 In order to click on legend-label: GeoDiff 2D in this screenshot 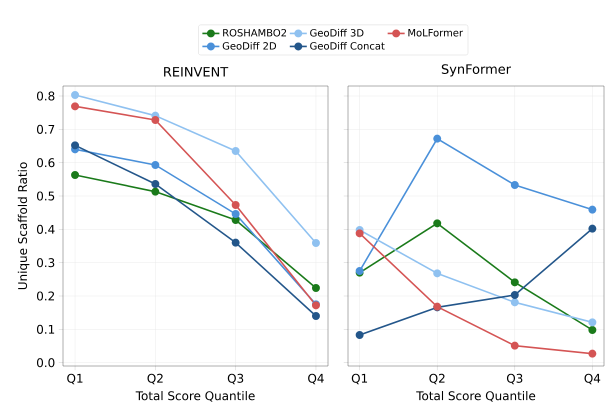, I will do `click(249, 46)`.